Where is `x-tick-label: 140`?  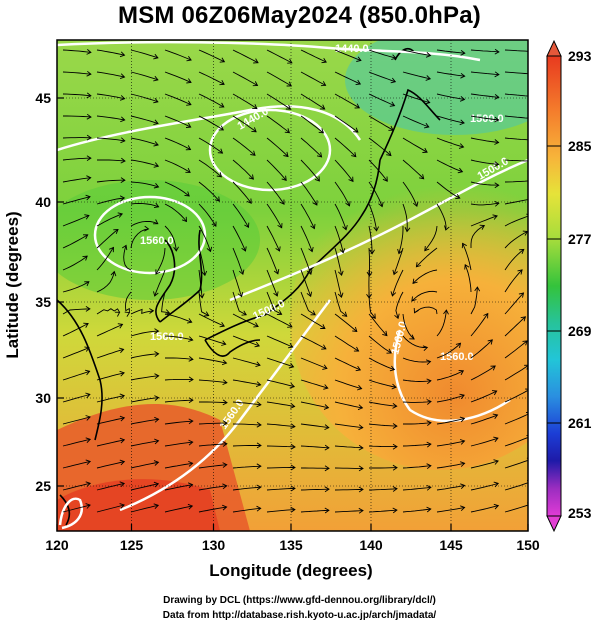 x-tick-label: 140 is located at coordinates (371, 545).